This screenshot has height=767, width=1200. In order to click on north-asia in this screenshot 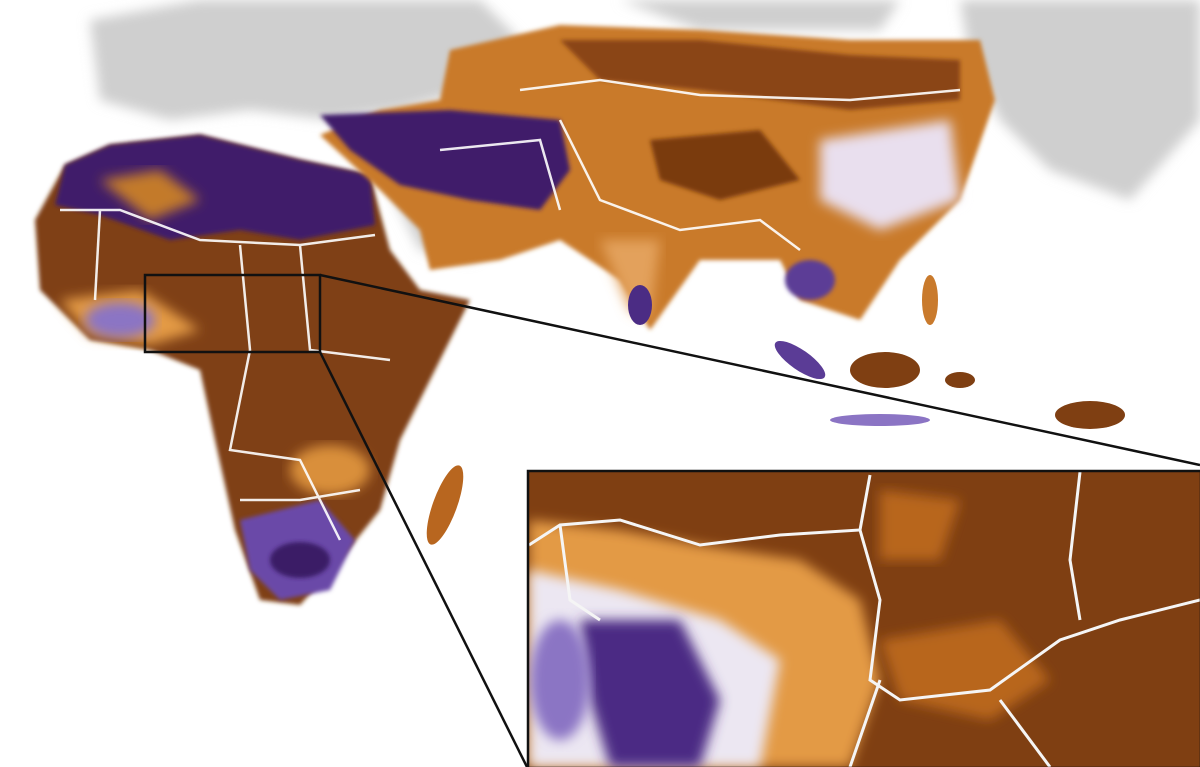, I will do `click(760, 15)`.